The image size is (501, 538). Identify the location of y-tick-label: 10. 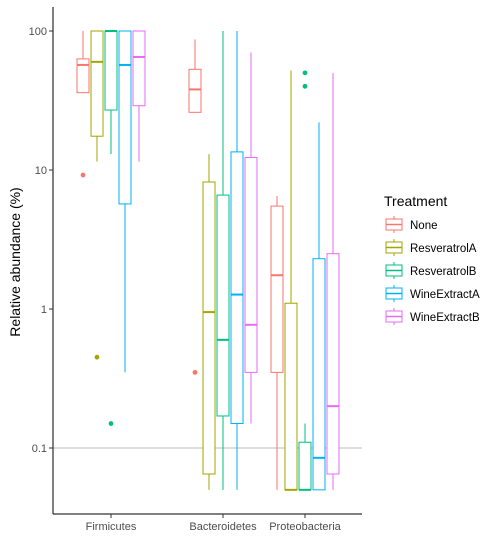
(41, 171).